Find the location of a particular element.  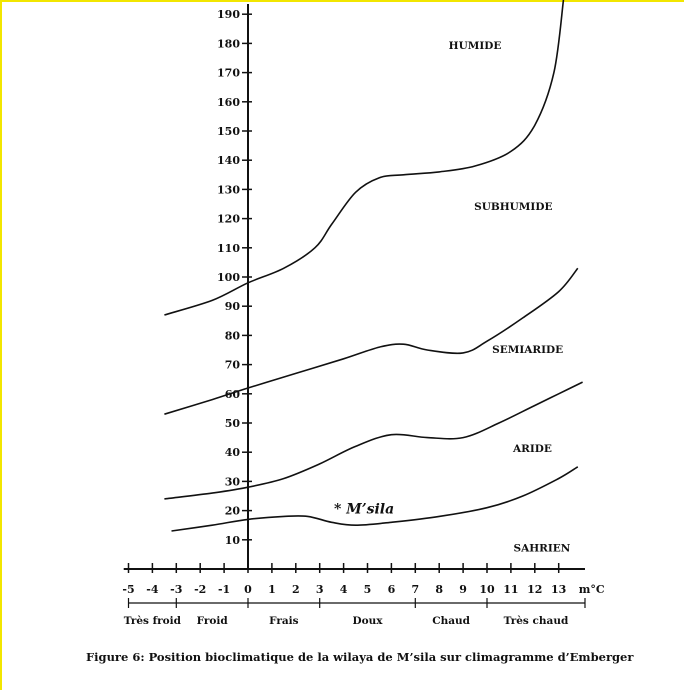

y-tick-label-110: 110 is located at coordinates (228, 248).